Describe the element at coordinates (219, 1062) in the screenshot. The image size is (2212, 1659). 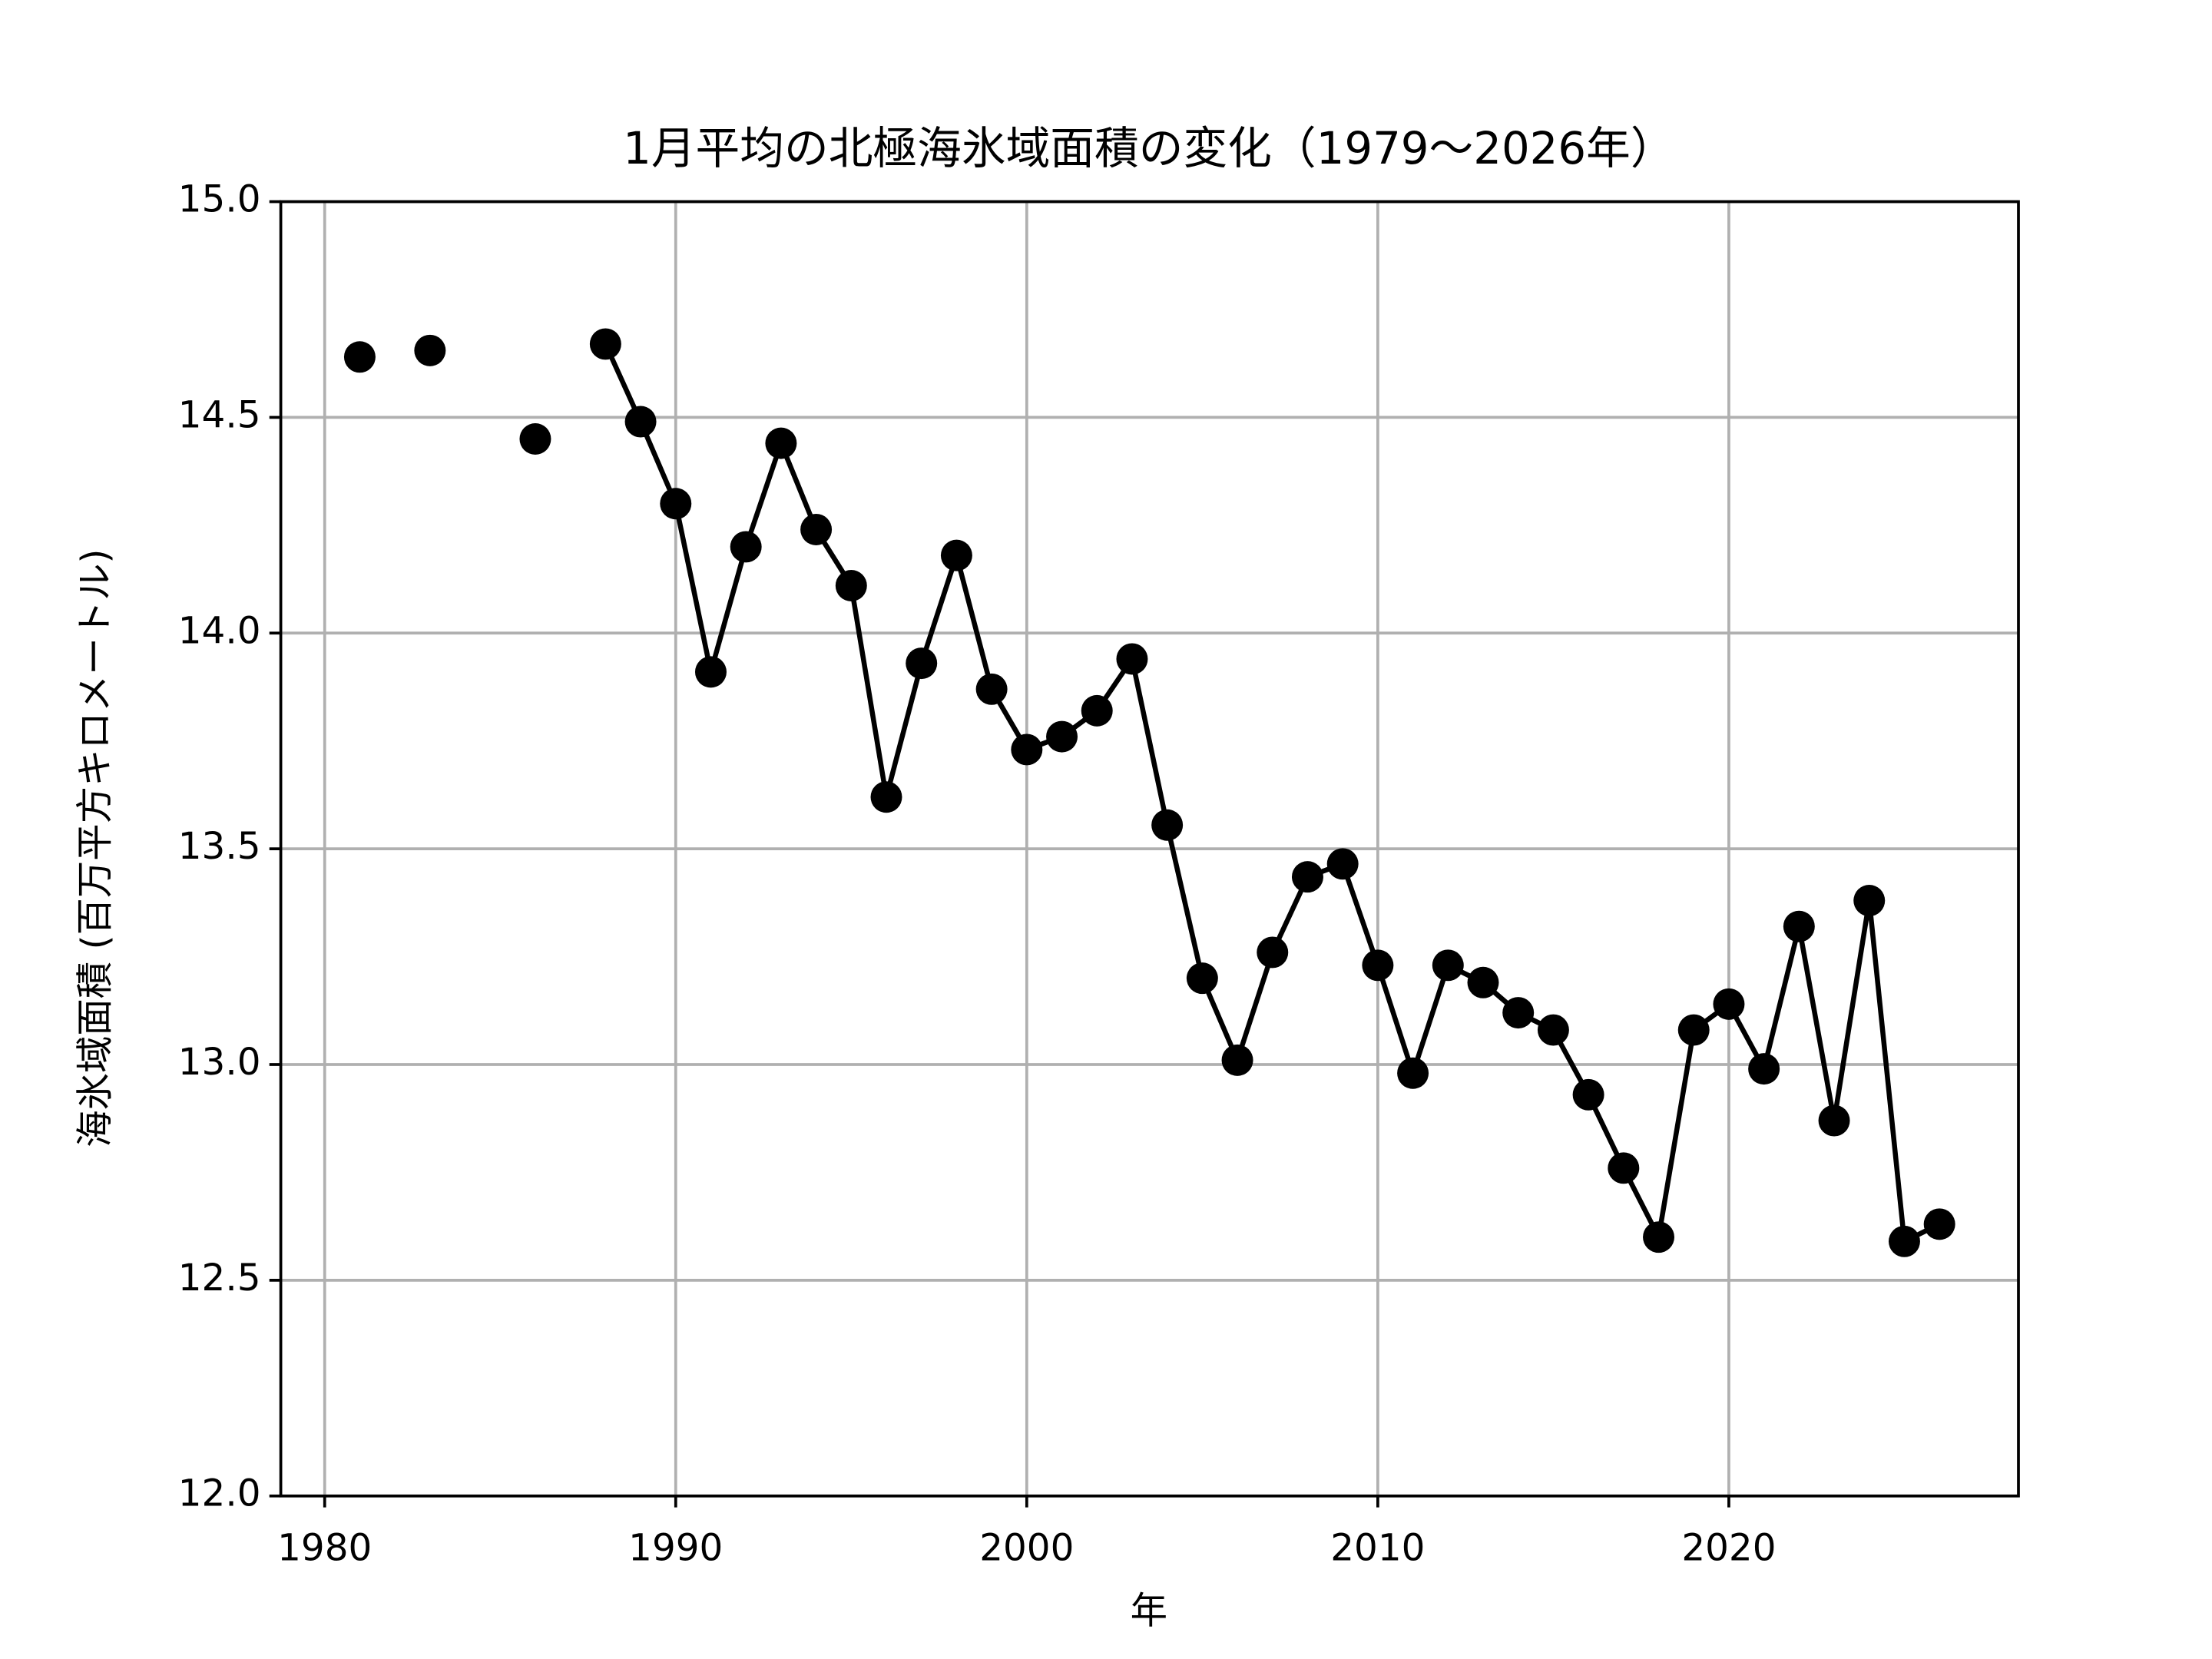
I see `y-tick-label: 13.0` at that location.